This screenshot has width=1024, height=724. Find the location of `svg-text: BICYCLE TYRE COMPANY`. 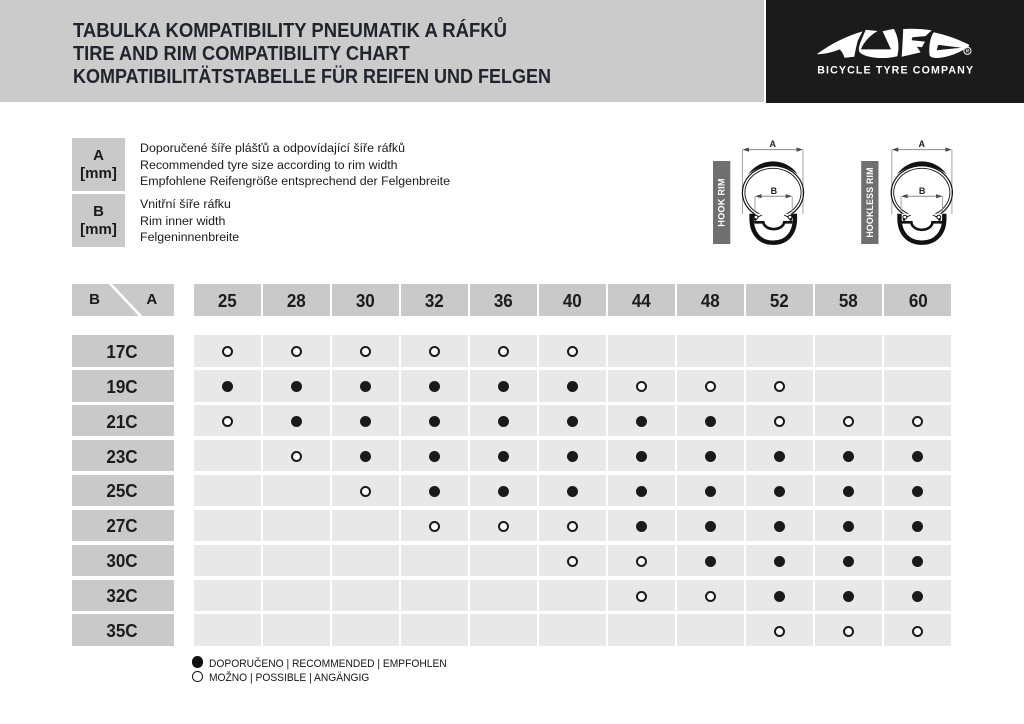

svg-text: BICYCLE TYRE COMPANY is located at coordinates (895, 71).